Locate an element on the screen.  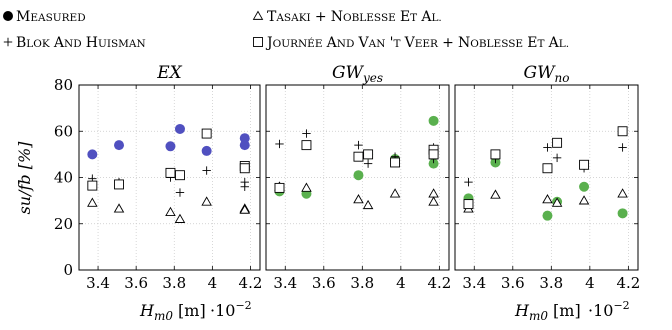
legend-marker-measured is located at coordinates (8, 16).